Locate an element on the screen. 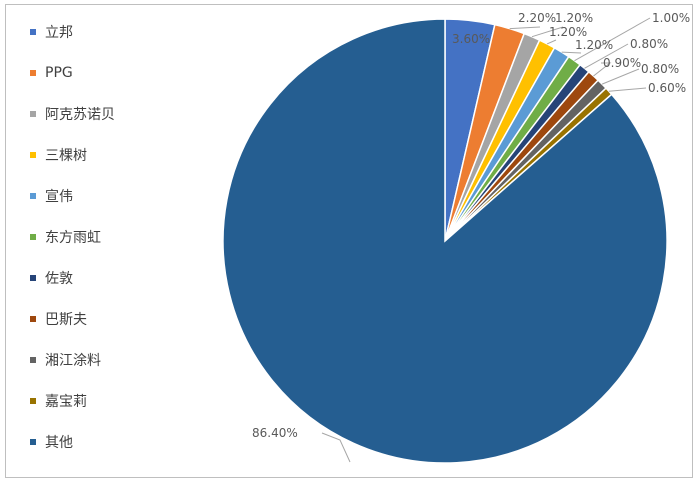  data-label: 2.20% is located at coordinates (537, 18).